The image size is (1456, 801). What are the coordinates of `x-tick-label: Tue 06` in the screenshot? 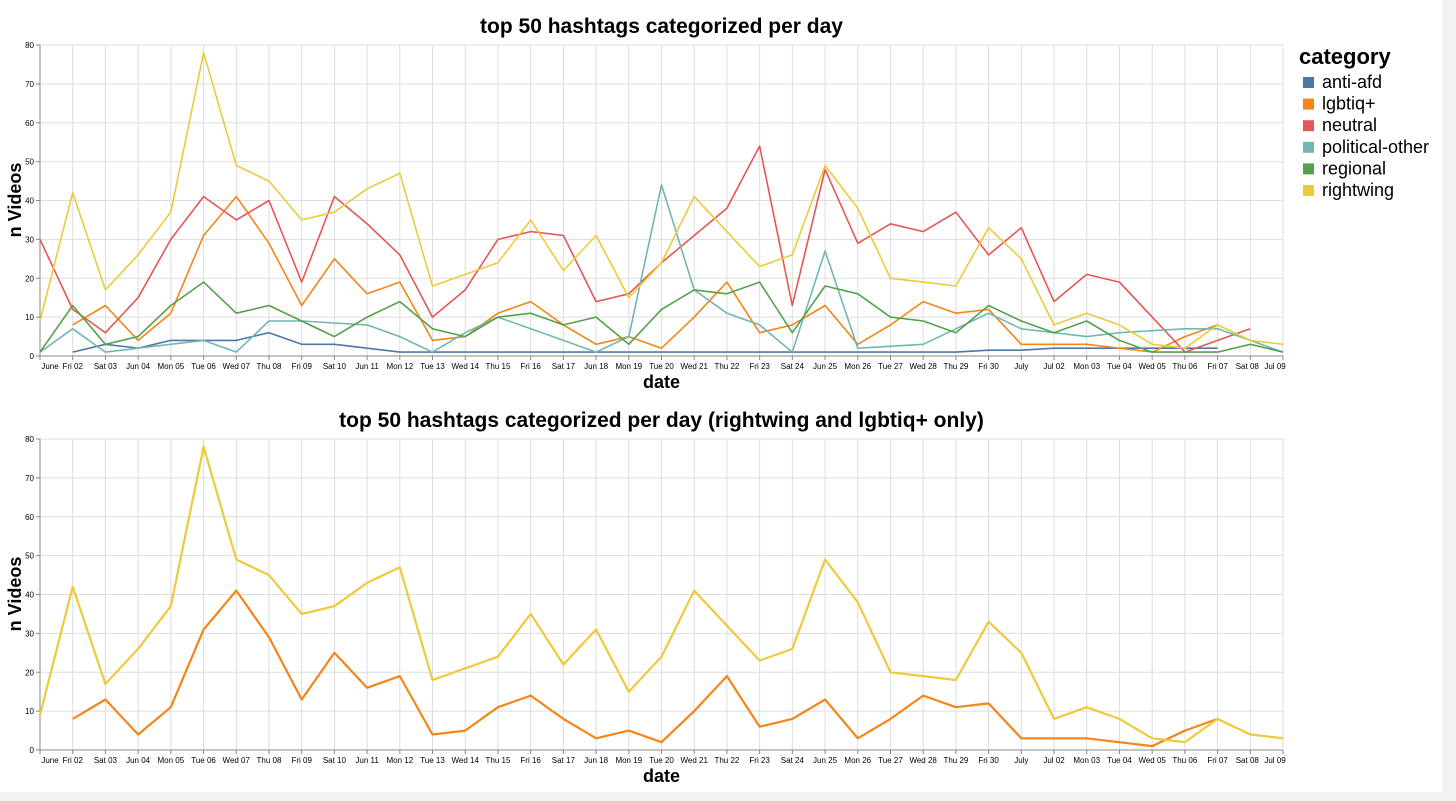 It's located at (203, 760).